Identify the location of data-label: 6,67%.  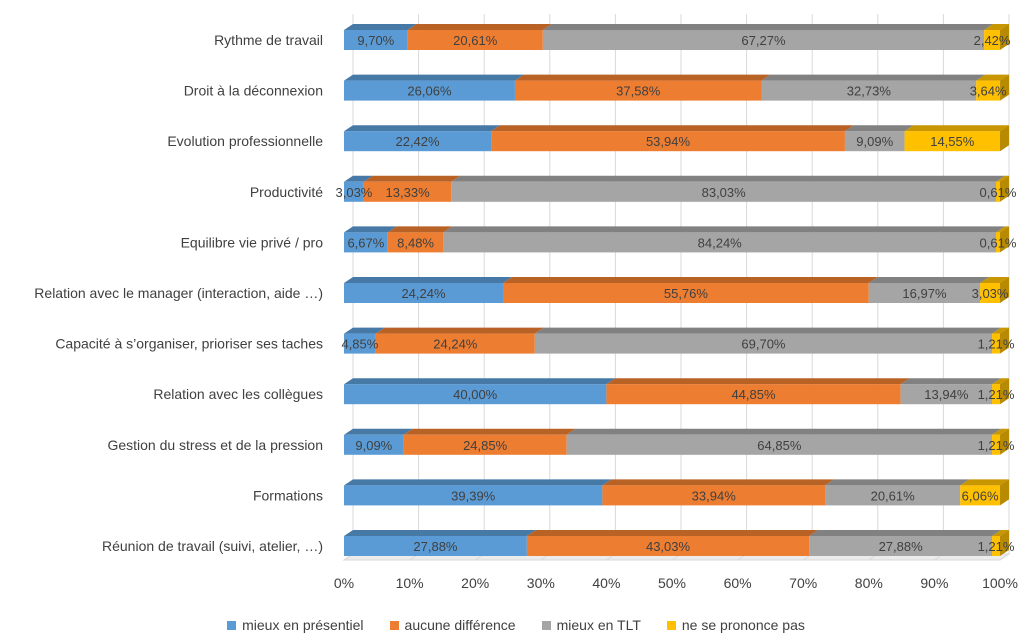
(365, 242).